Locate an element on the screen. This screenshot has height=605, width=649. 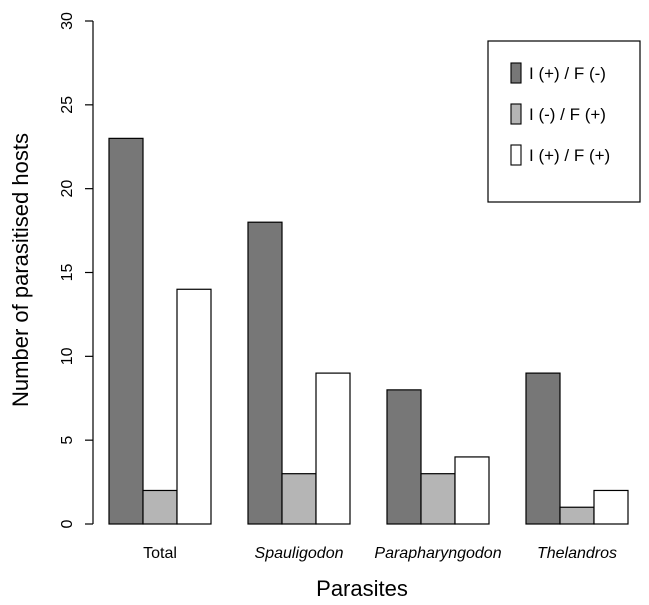
y-tick-label: 25 is located at coordinates (67, 105).